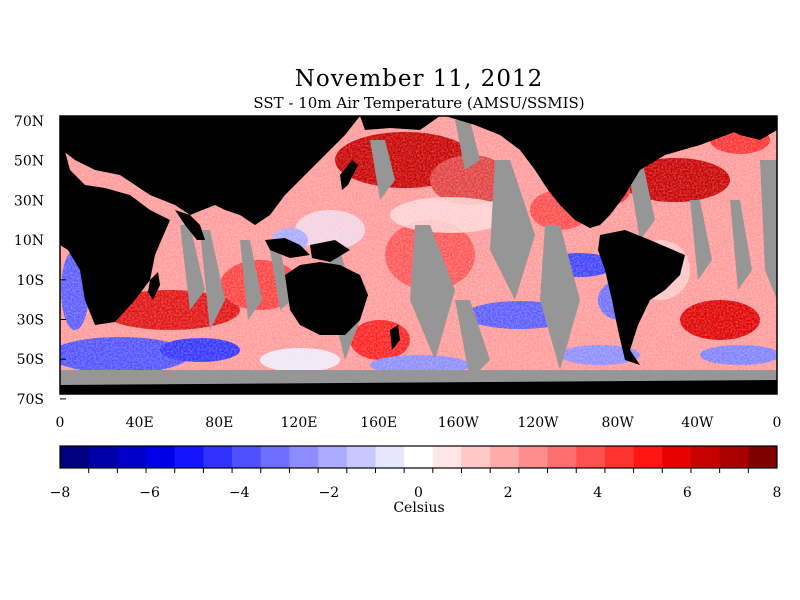 The height and width of the screenshot is (600, 800). I want to click on land-antarctica, so click(418, 387).